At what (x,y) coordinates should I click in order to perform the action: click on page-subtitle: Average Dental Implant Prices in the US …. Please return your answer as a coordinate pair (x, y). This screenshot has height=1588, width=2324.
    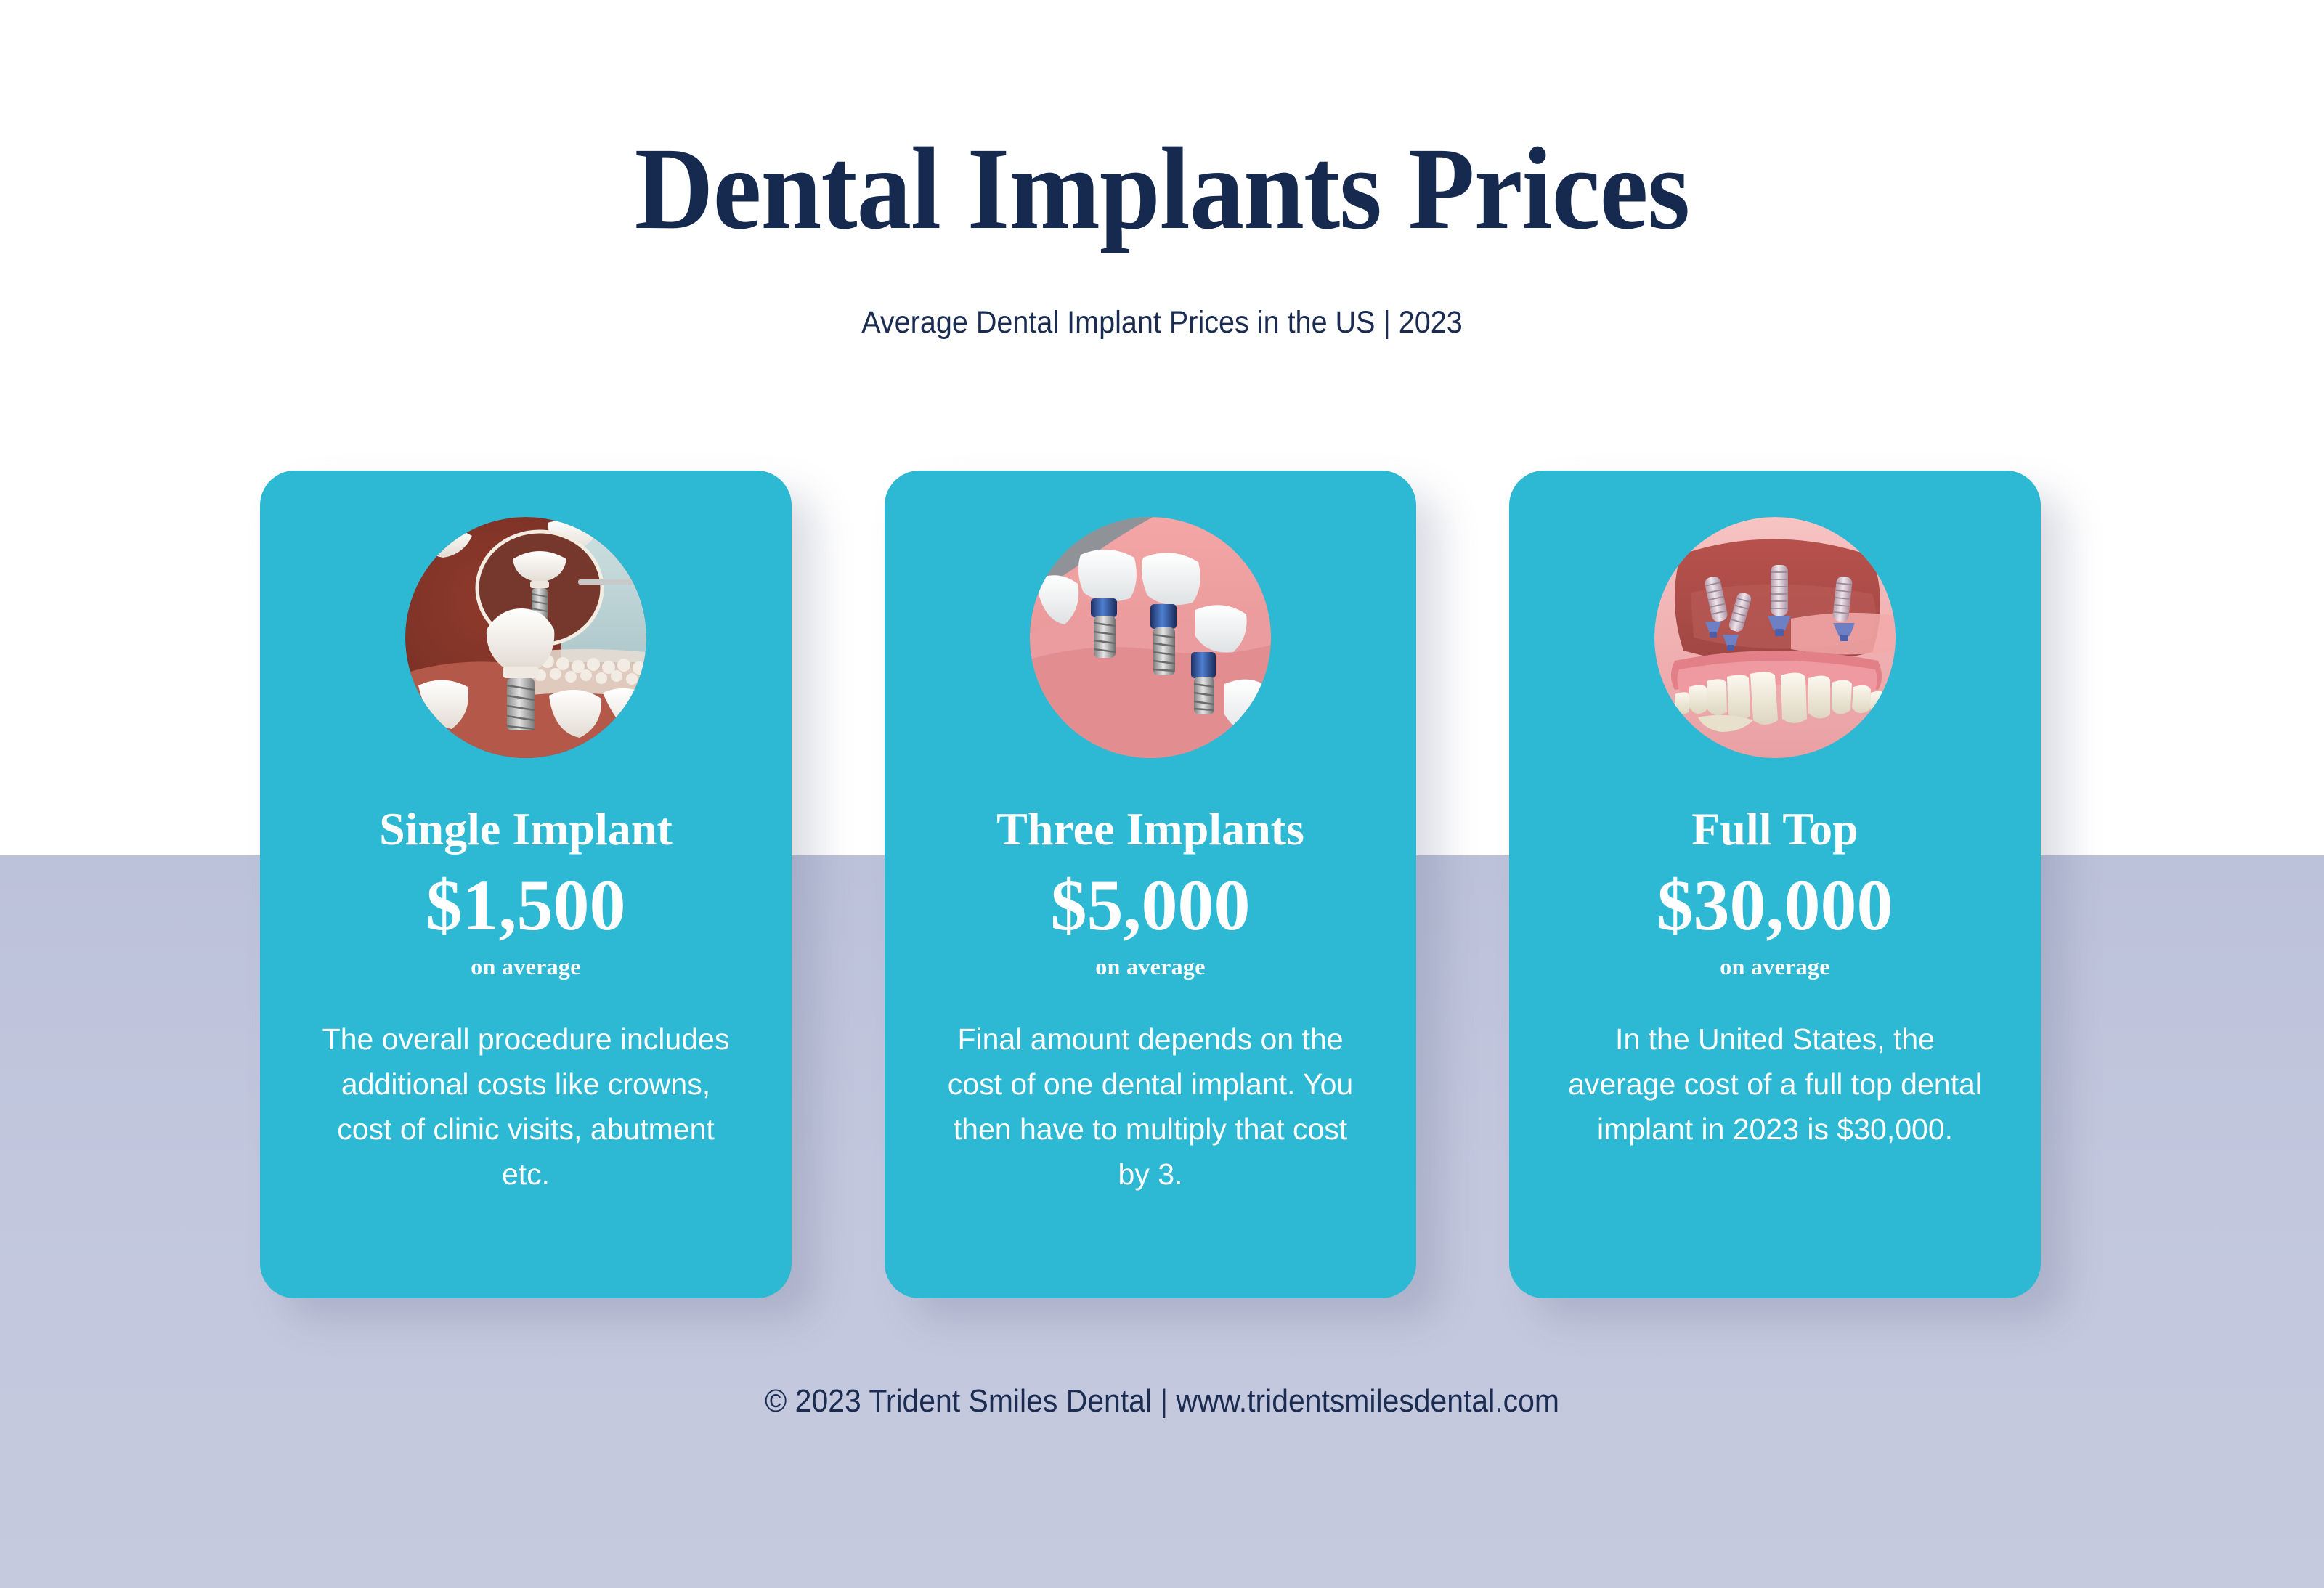
    Looking at the image, I should click on (1162, 322).